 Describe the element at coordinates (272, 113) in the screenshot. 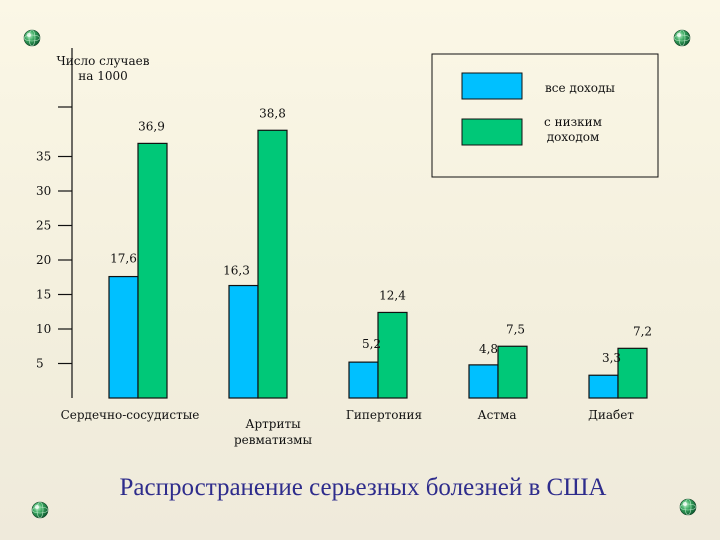

I see `bar-value-label: 38,8` at that location.